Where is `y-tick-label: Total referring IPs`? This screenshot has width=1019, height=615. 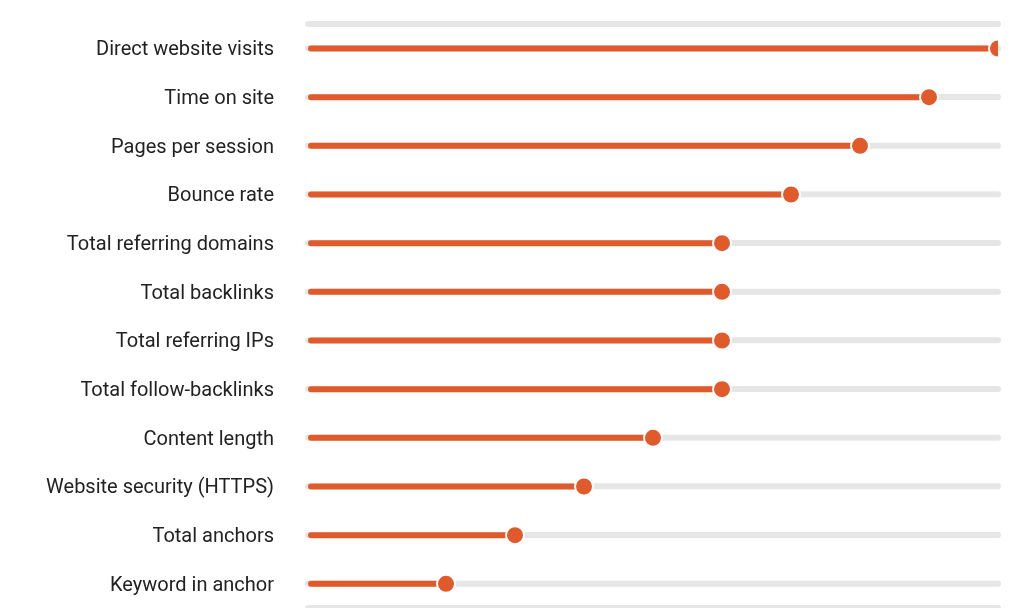 y-tick-label: Total referring IPs is located at coordinates (194, 340).